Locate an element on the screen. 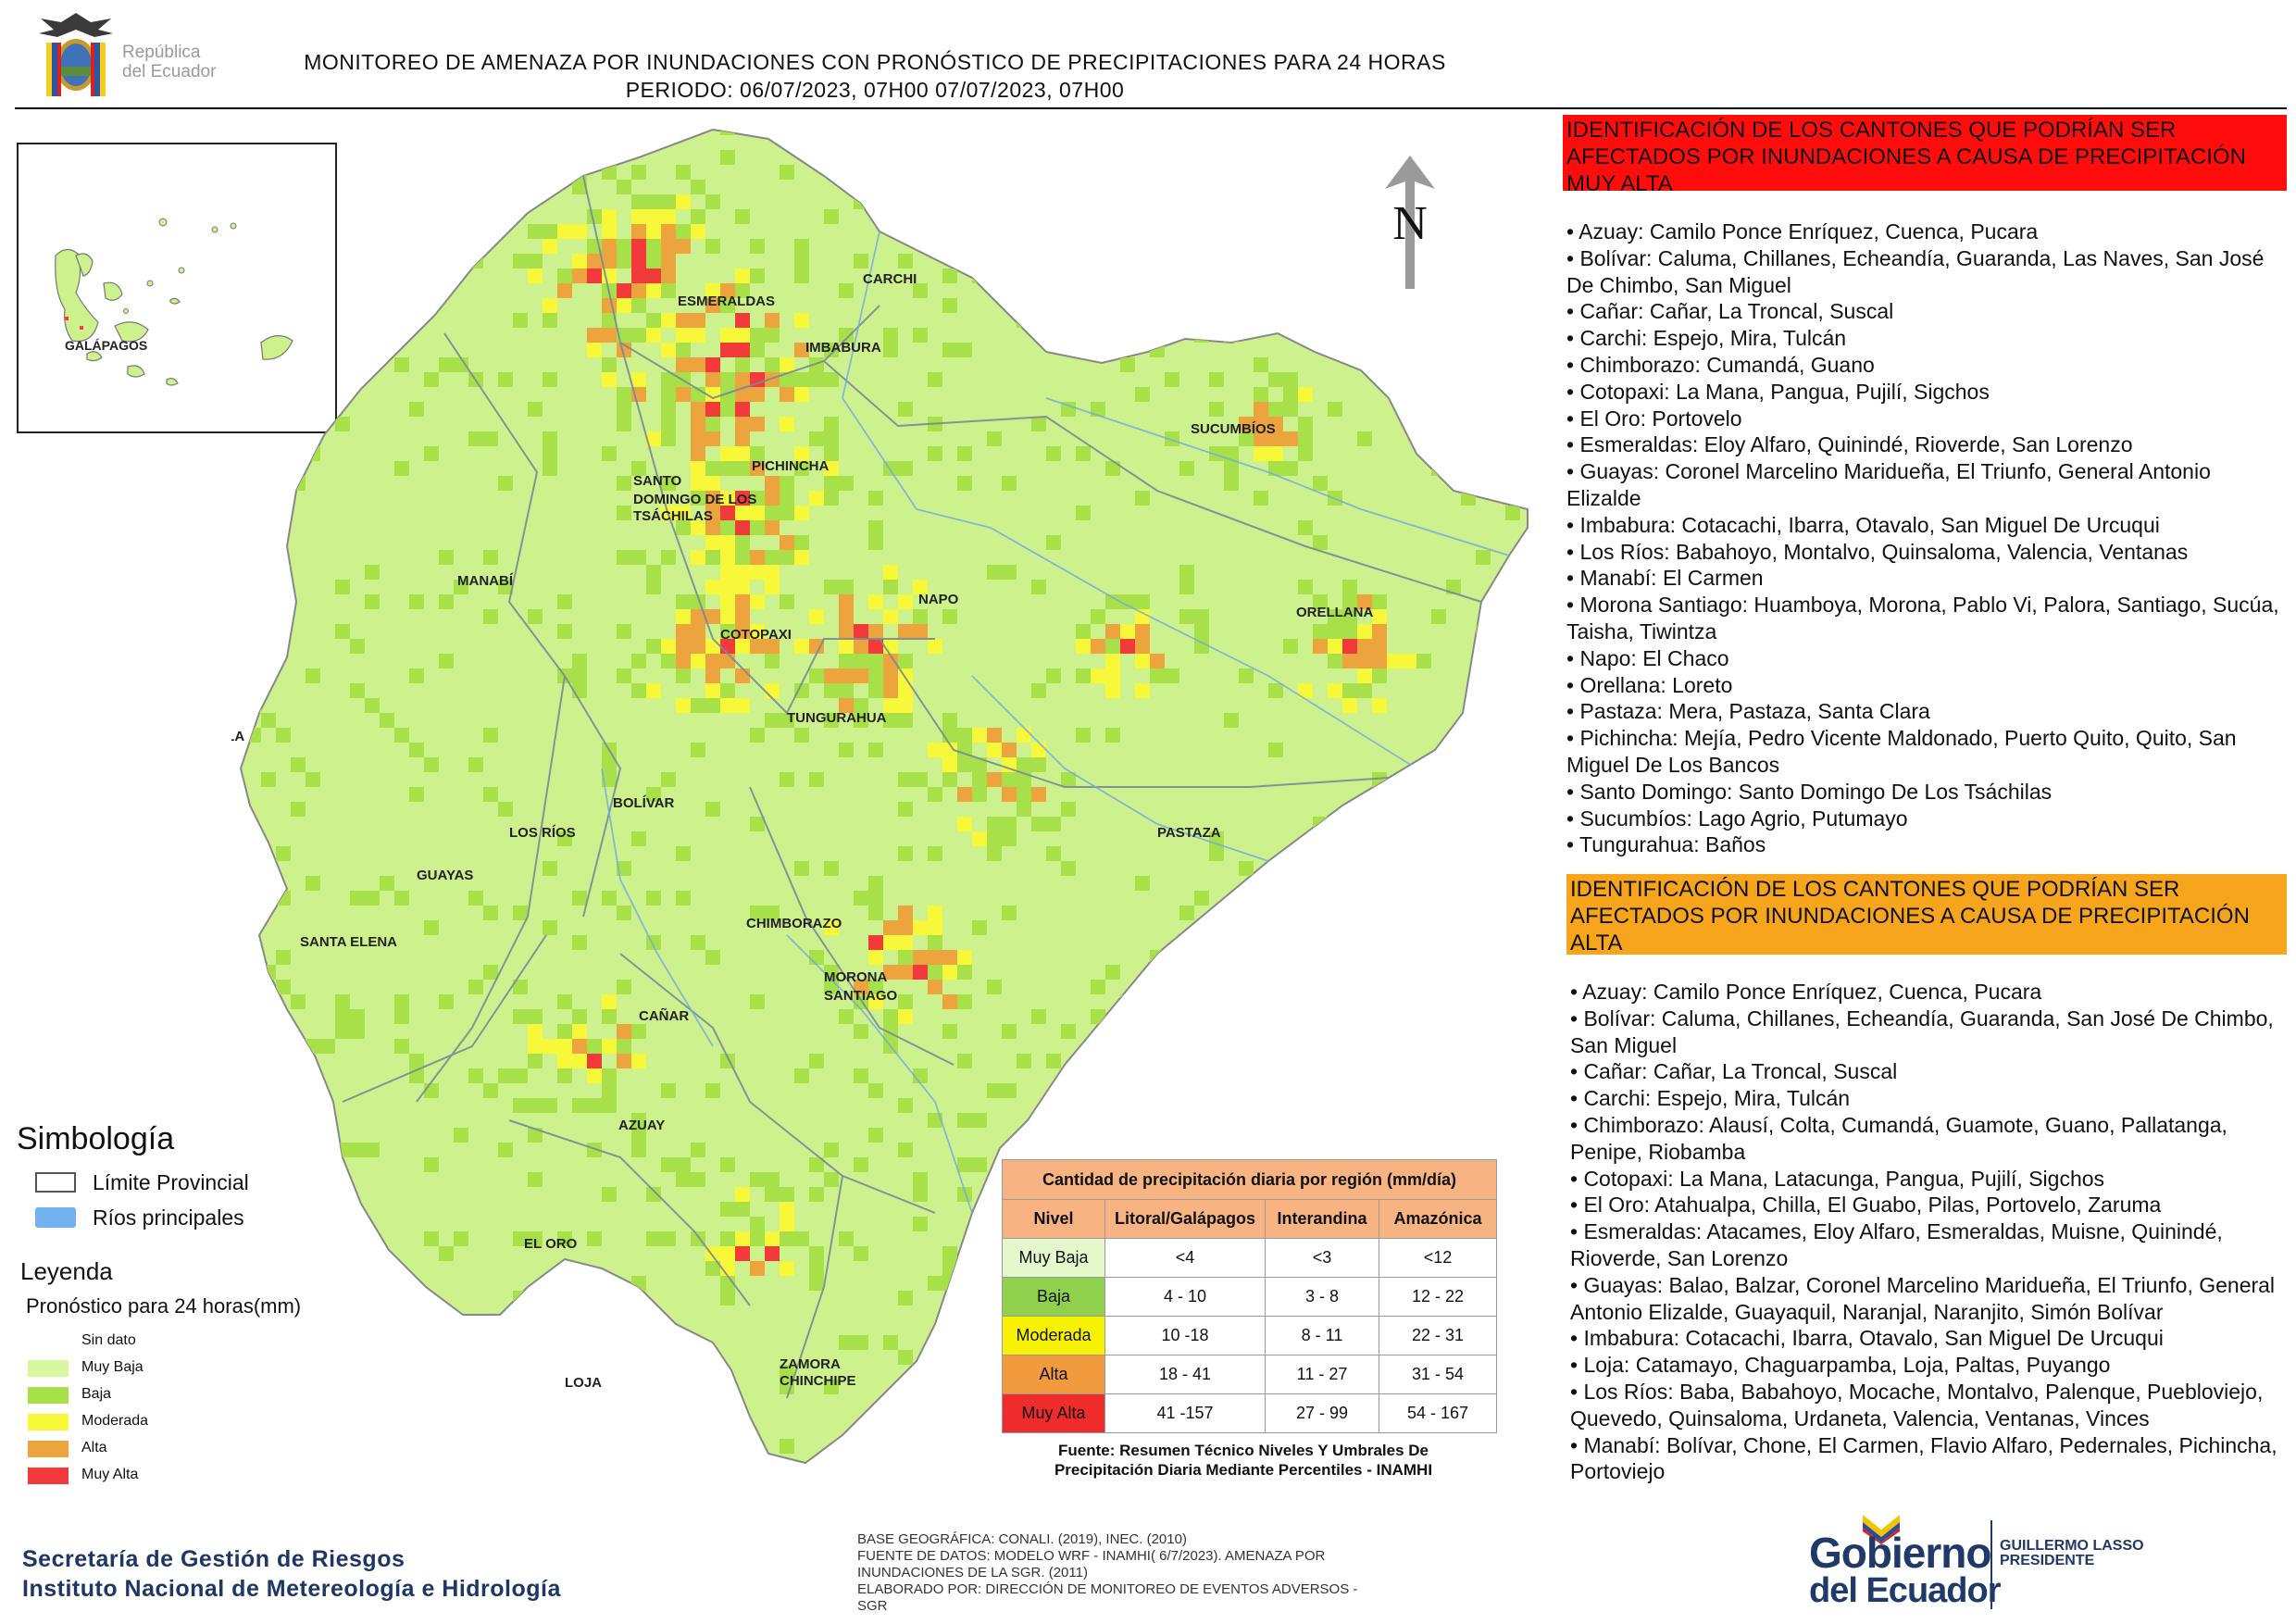 The width and height of the screenshot is (2296, 1624). province-label: MORONA is located at coordinates (855, 977).